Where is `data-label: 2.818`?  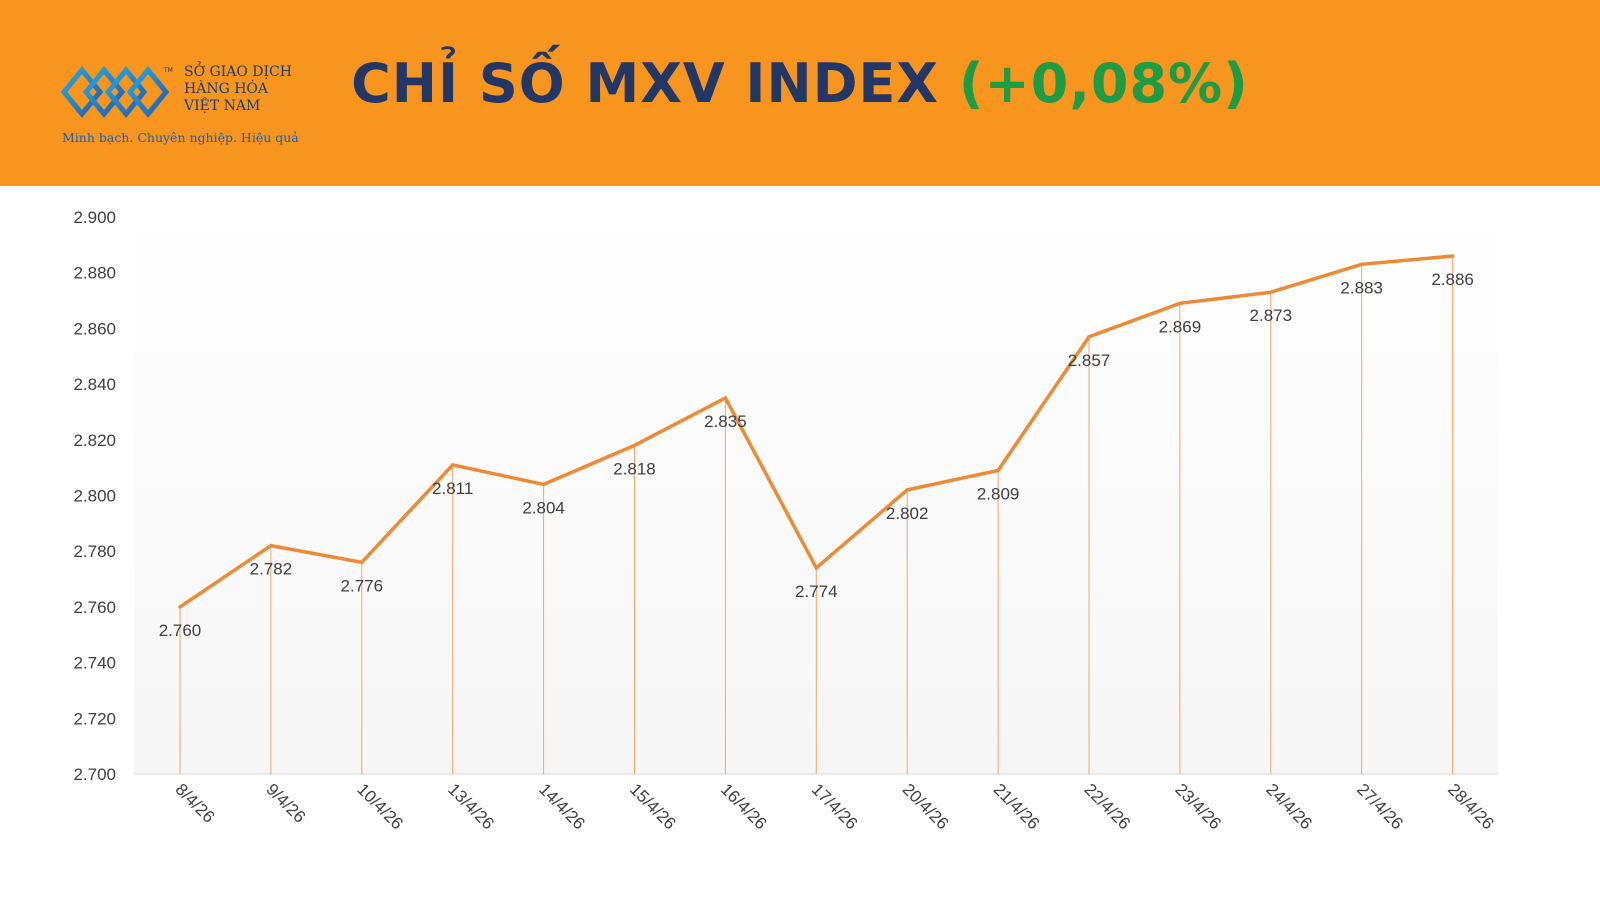 data-label: 2.818 is located at coordinates (634, 468).